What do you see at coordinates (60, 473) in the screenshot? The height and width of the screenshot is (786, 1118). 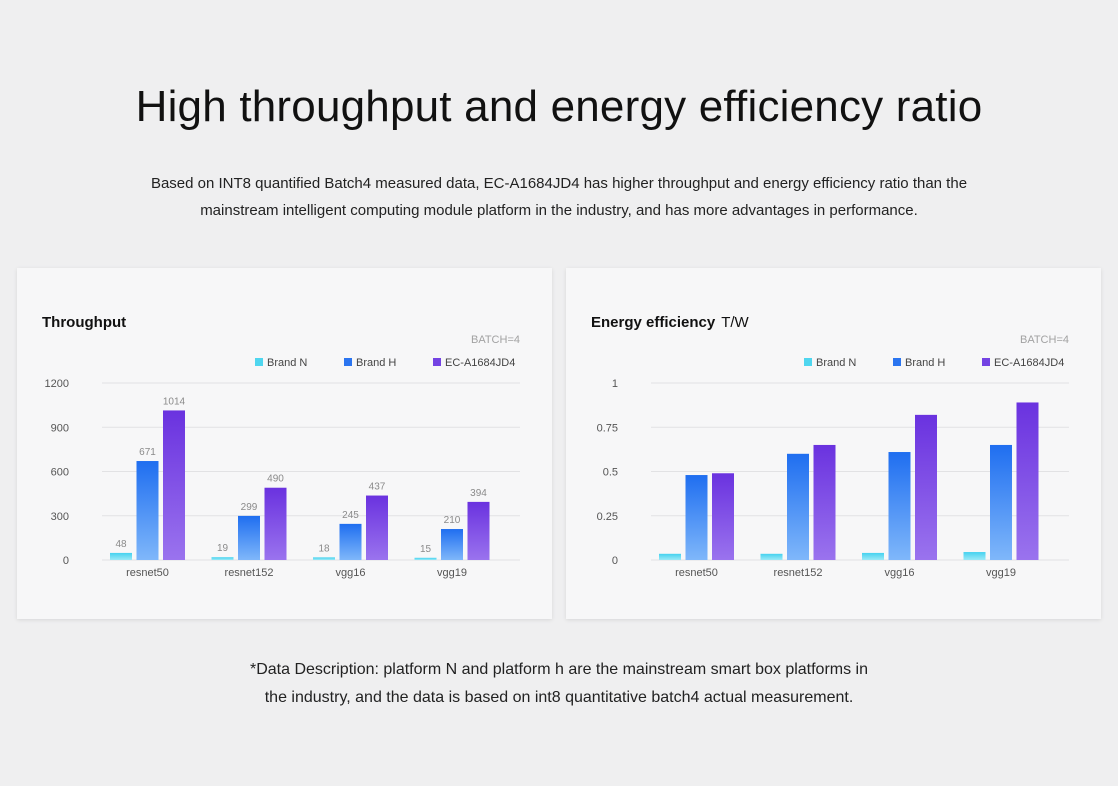 I see `y-tick-label: 600` at bounding box center [60, 473].